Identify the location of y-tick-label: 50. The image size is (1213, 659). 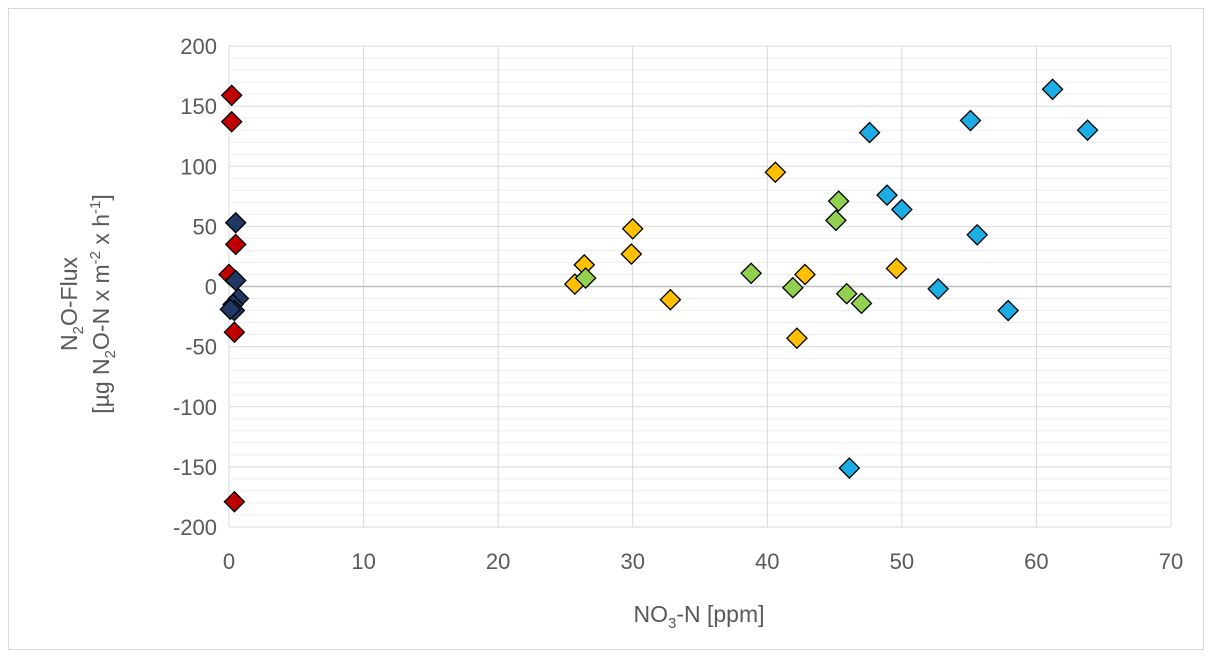
(205, 226).